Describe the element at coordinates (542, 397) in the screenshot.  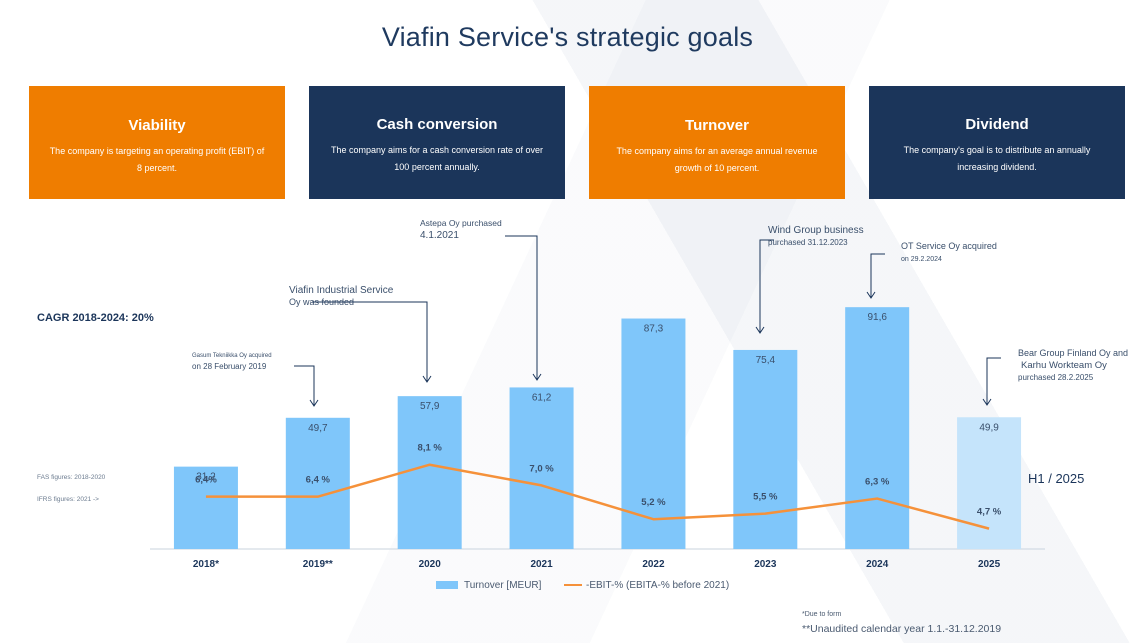
I see `turnover-value-label: 61,2` at that location.